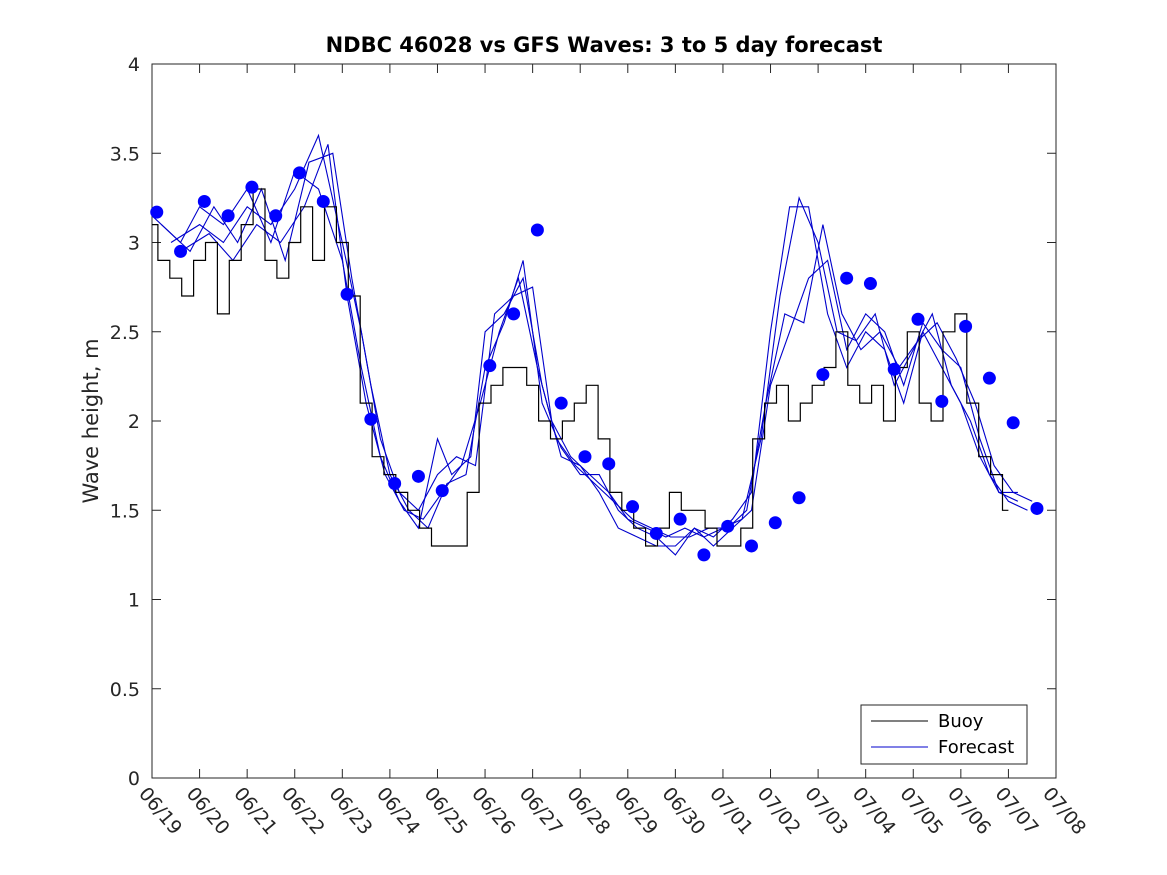 The height and width of the screenshot is (875, 1167). Describe the element at coordinates (134, 601) in the screenshot. I see `y-tick-label: 1` at that location.